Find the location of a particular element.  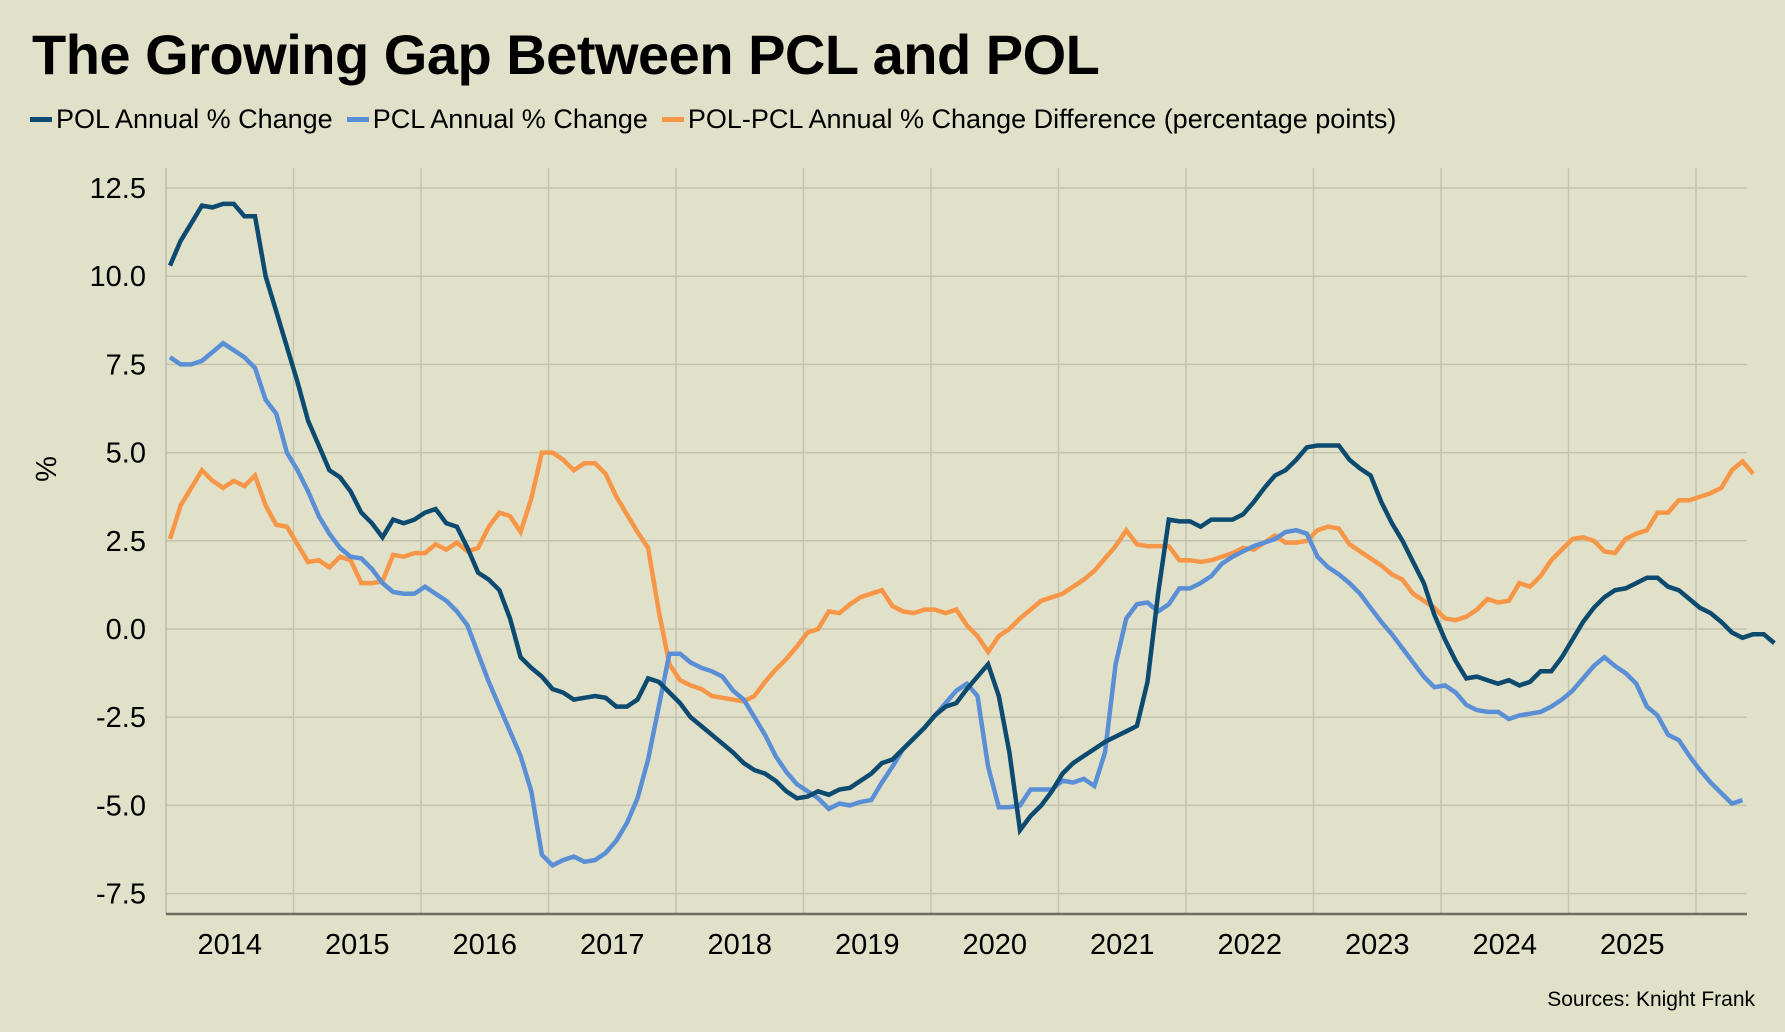

x-tick-label: 2017 is located at coordinates (612, 945).